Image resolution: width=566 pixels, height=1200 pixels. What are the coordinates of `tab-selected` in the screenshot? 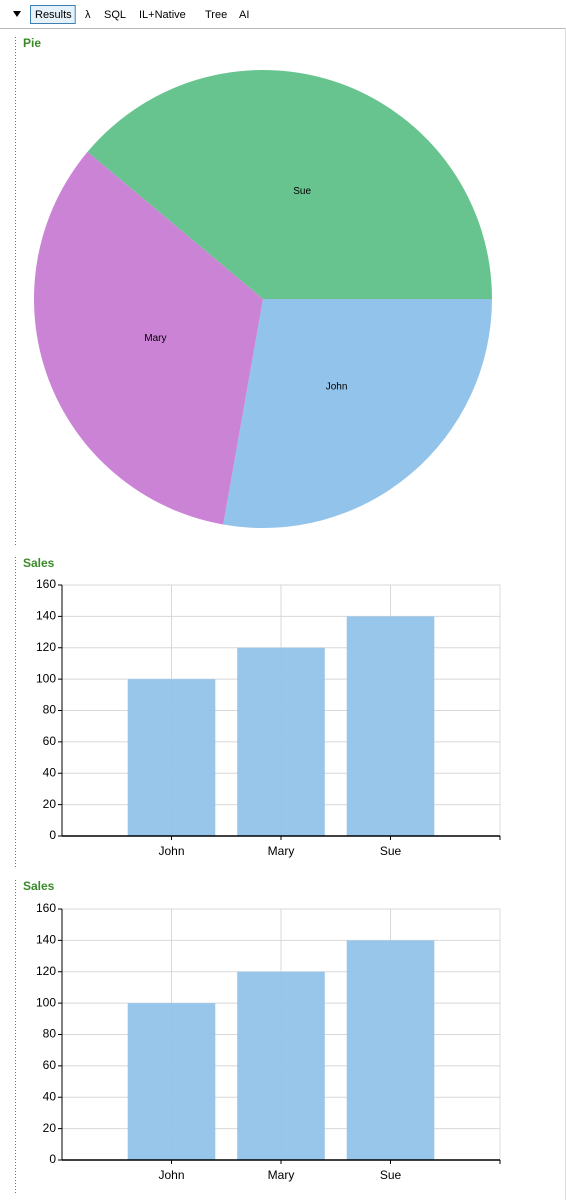 It's located at (53, 14).